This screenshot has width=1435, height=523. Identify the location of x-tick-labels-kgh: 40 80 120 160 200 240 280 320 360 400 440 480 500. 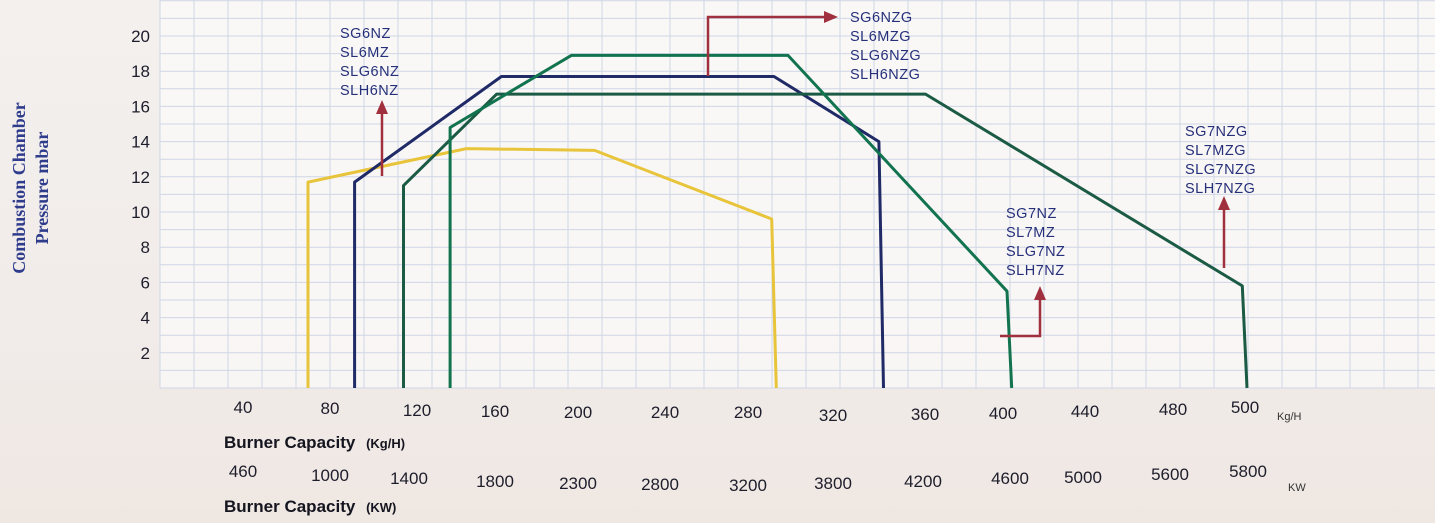
(747, 411).